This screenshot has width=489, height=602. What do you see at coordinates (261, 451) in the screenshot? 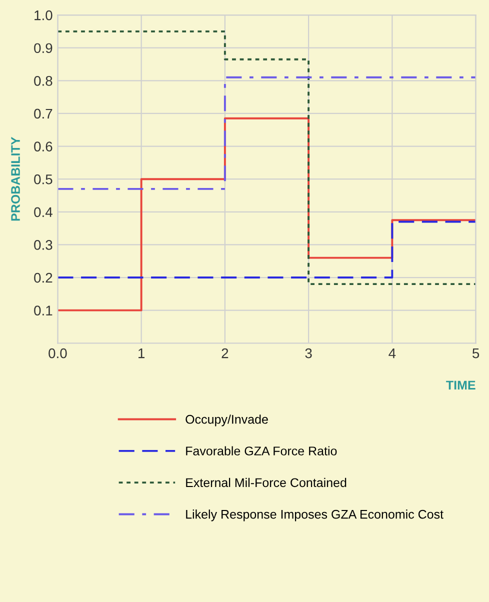
I see `legend-label: Favorable GZA Force Ratio` at bounding box center [261, 451].